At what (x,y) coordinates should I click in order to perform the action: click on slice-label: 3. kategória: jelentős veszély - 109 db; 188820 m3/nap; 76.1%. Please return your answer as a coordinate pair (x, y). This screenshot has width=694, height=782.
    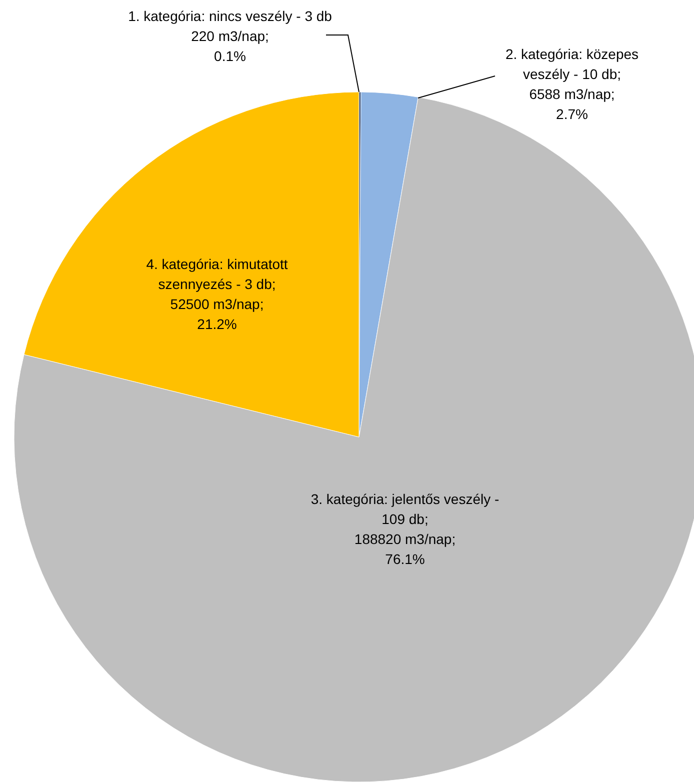
    Looking at the image, I should click on (405, 529).